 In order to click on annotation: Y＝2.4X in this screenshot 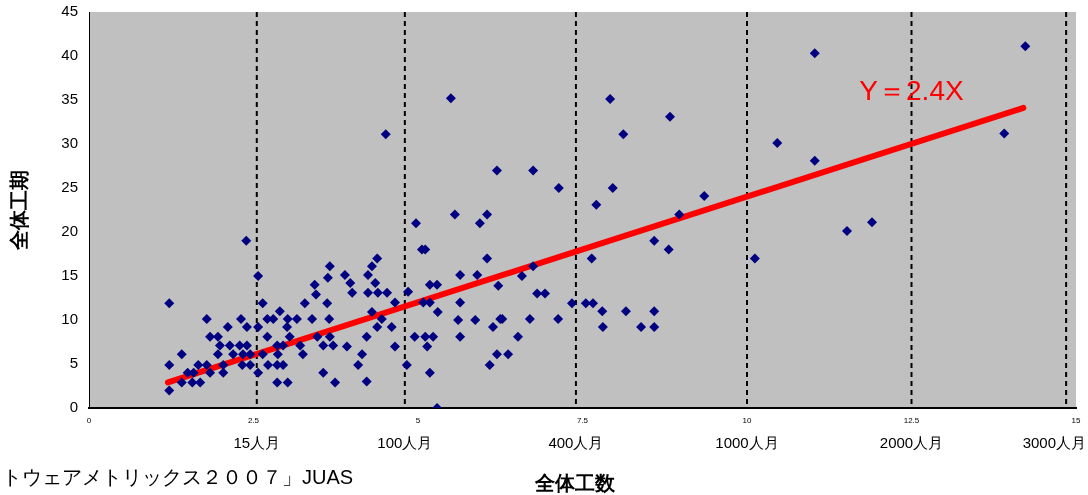, I will do `click(911, 90)`.